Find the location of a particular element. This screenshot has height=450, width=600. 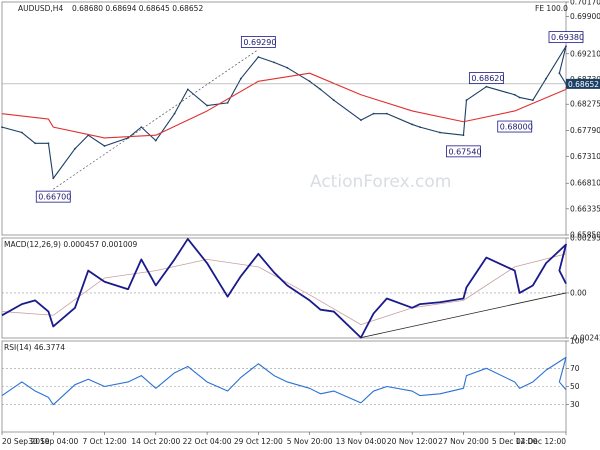

macd-y-tick-label: -0.00242 is located at coordinates (585, 338).